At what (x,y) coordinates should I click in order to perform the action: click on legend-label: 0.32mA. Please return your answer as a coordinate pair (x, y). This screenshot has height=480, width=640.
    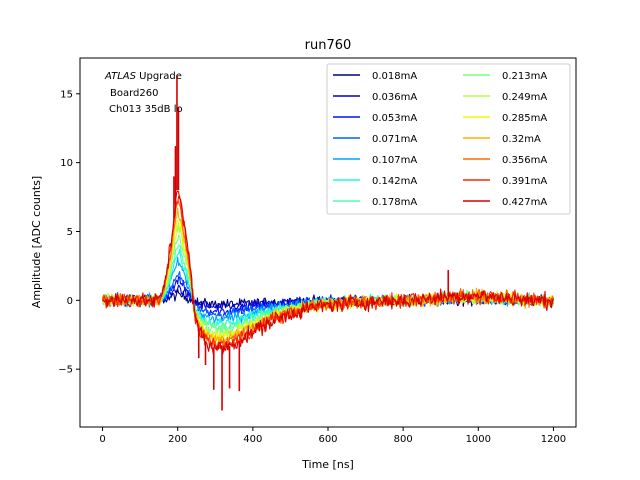
    Looking at the image, I should click on (521, 139).